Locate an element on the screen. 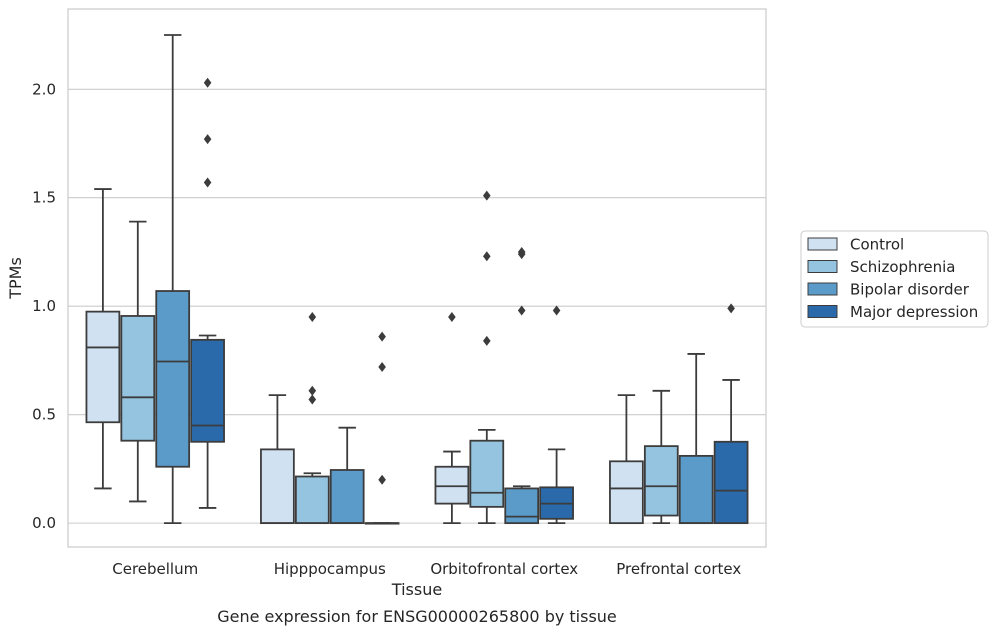  y-tick-label: 1.0 is located at coordinates (44, 306).